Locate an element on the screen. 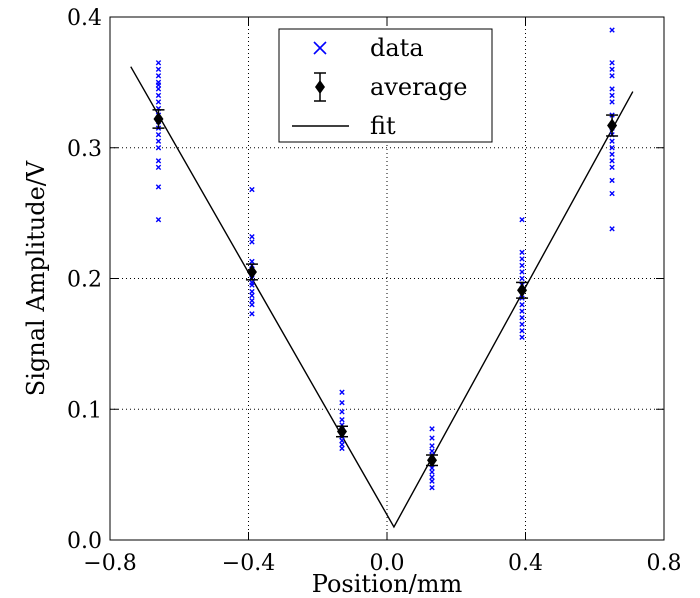  legend: data average fit is located at coordinates (385, 85).